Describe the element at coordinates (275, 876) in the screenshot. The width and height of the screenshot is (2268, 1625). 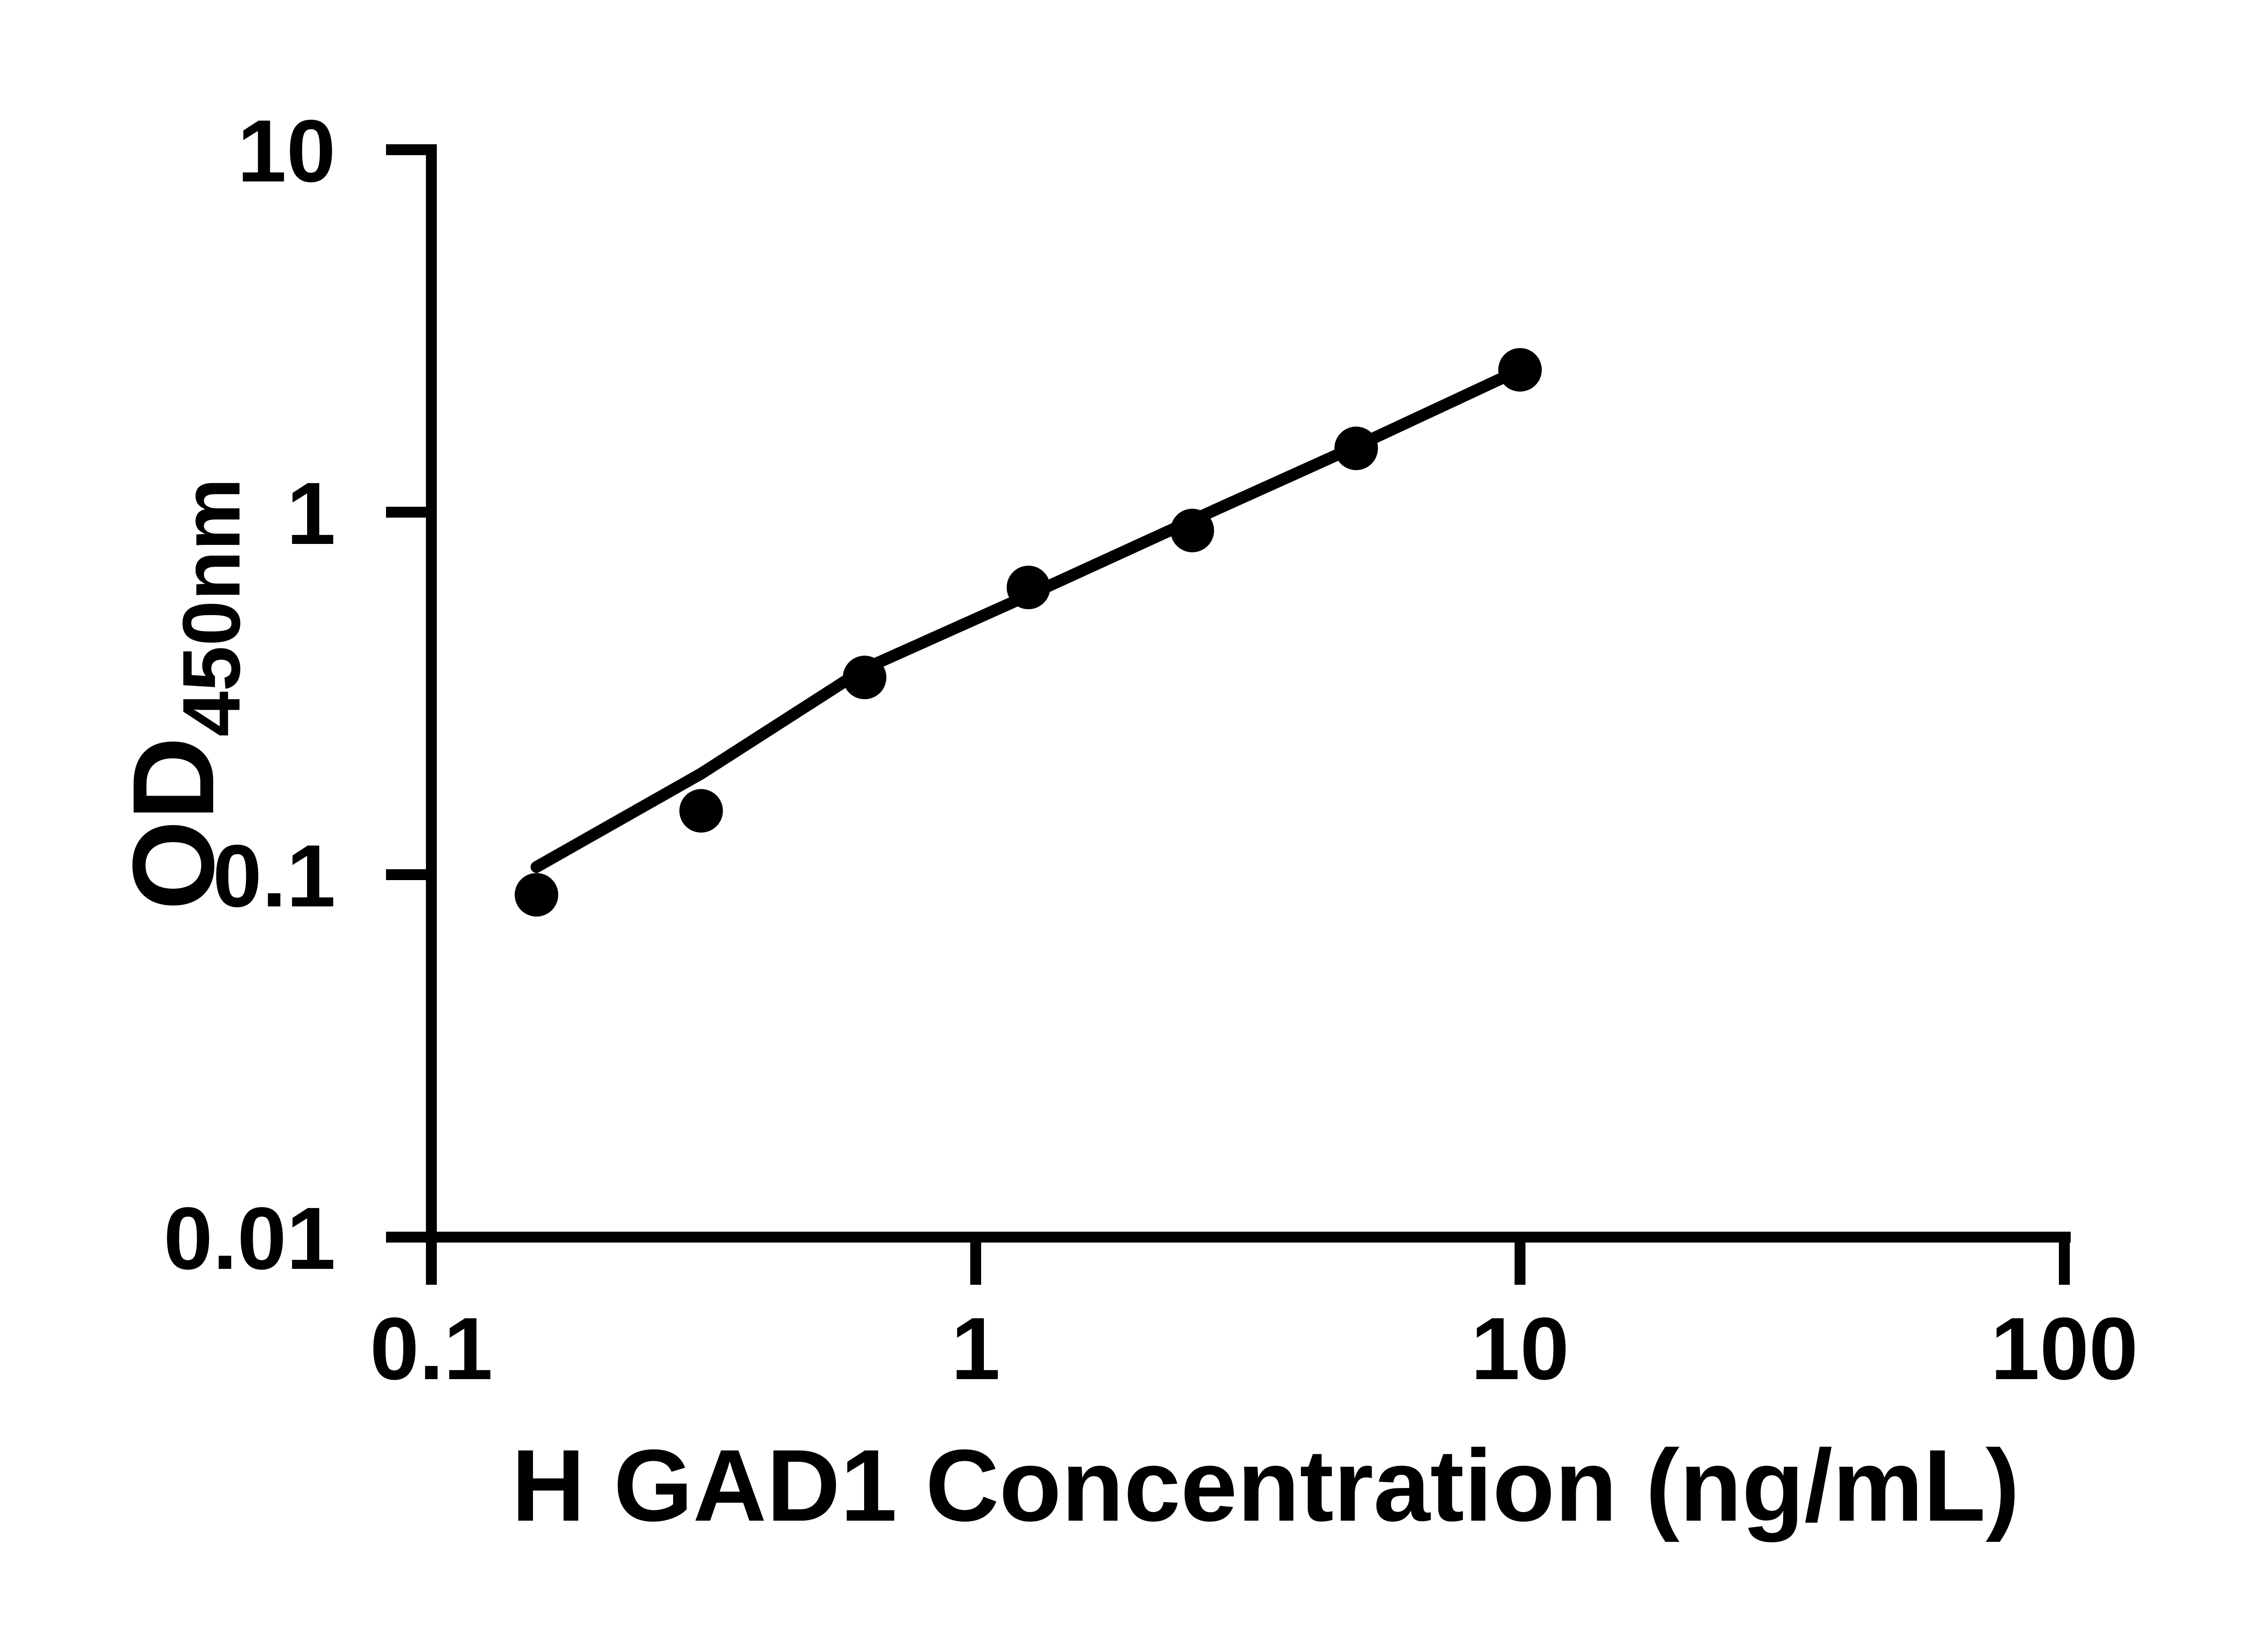
I see `y-tick-label: 0.1` at that location.